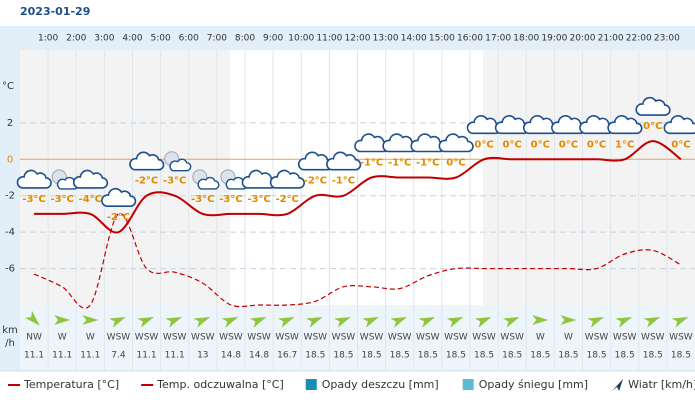 The image size is (695, 408). Describe the element at coordinates (189, 39) in the screenshot. I see `x-tick-label: 6:00` at that location.